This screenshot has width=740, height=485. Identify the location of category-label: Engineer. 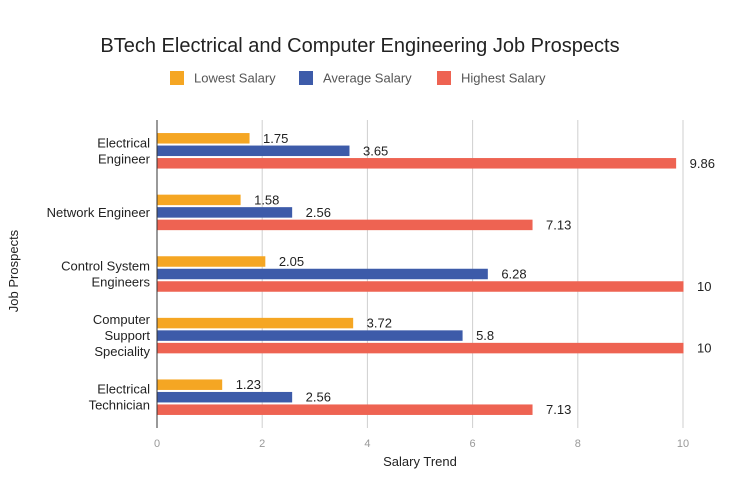
(124, 158).